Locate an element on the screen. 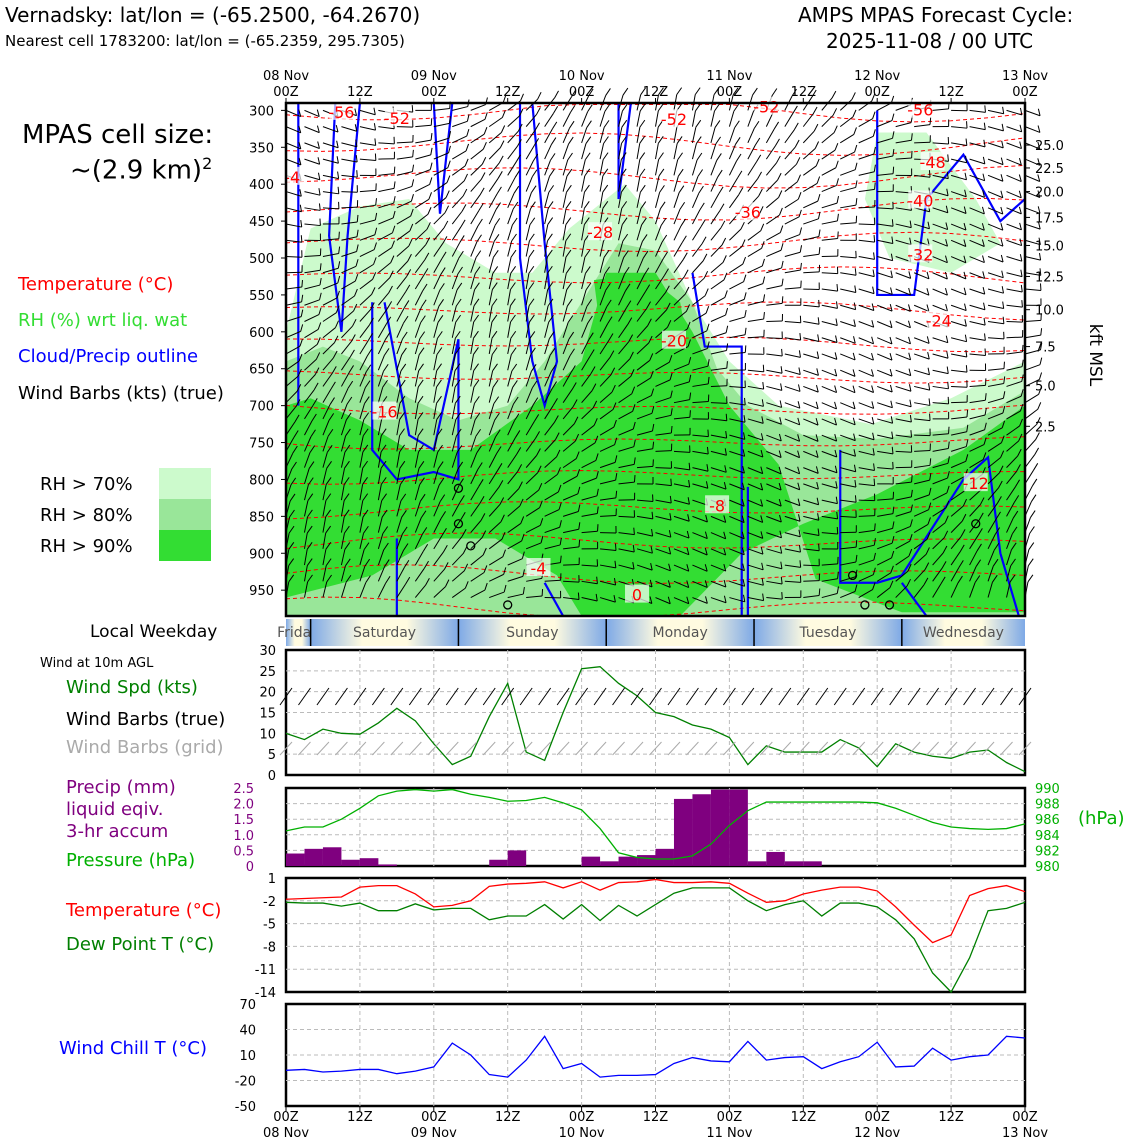 Image resolution: width=1140 pixels, height=1140 pixels. height-tick-label: 20.0 is located at coordinates (1049, 193).